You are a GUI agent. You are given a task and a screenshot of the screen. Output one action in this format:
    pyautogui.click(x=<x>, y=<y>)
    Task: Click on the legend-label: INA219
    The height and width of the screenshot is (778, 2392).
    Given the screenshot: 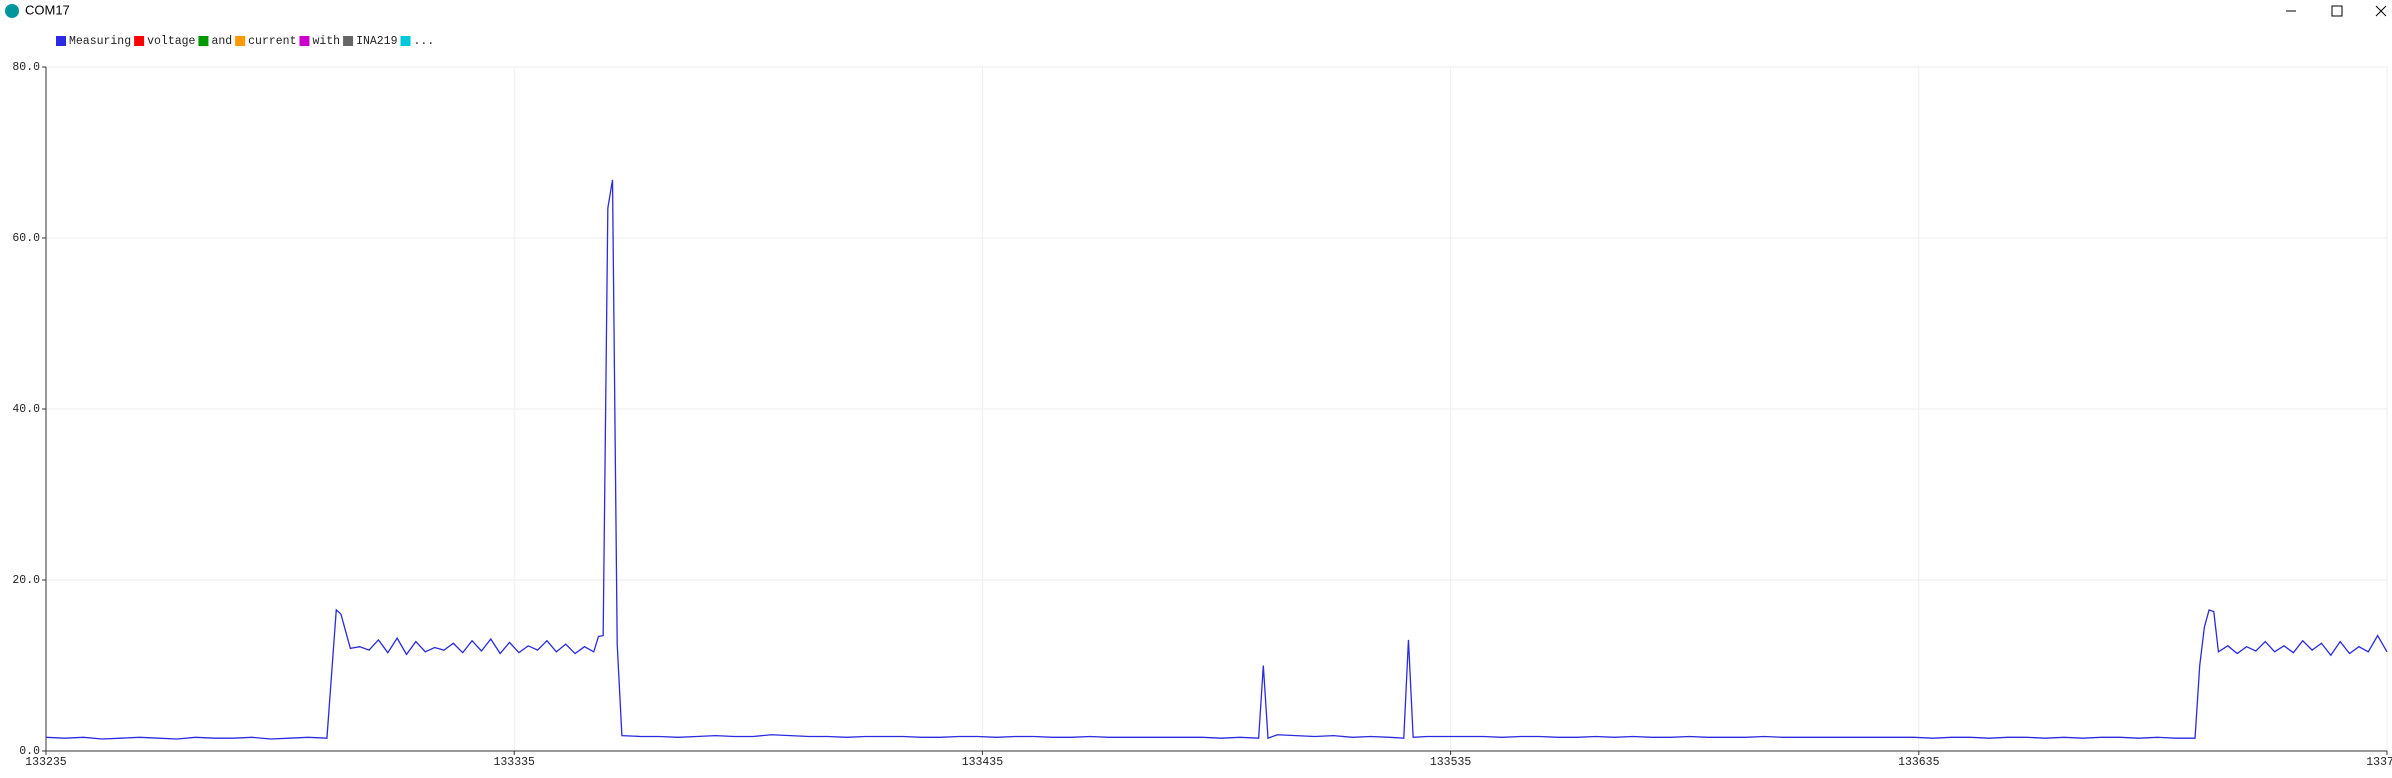 What is the action you would take?
    pyautogui.click(x=377, y=41)
    